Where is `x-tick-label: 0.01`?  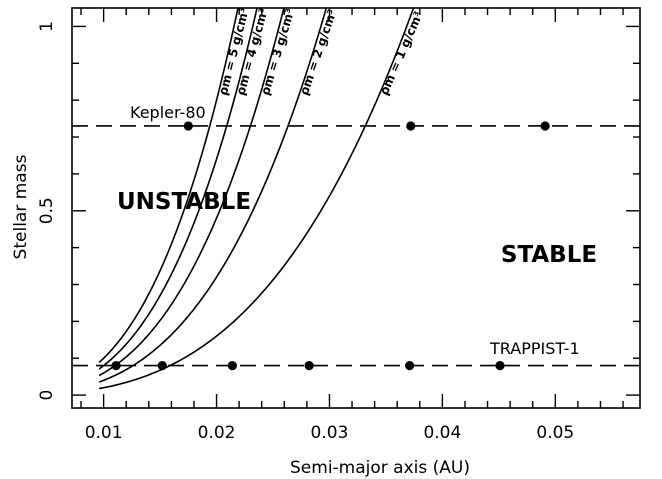 x-tick-label: 0.01 is located at coordinates (104, 433).